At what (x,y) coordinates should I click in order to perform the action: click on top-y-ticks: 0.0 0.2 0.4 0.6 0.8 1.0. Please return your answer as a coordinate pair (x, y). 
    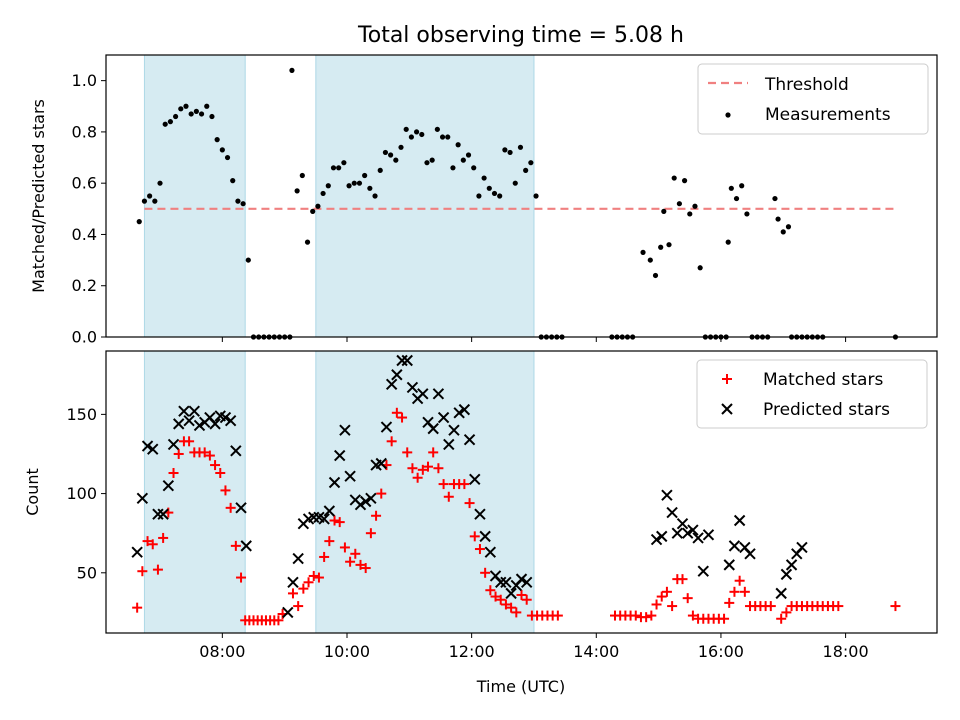
    Looking at the image, I should click on (89, 209).